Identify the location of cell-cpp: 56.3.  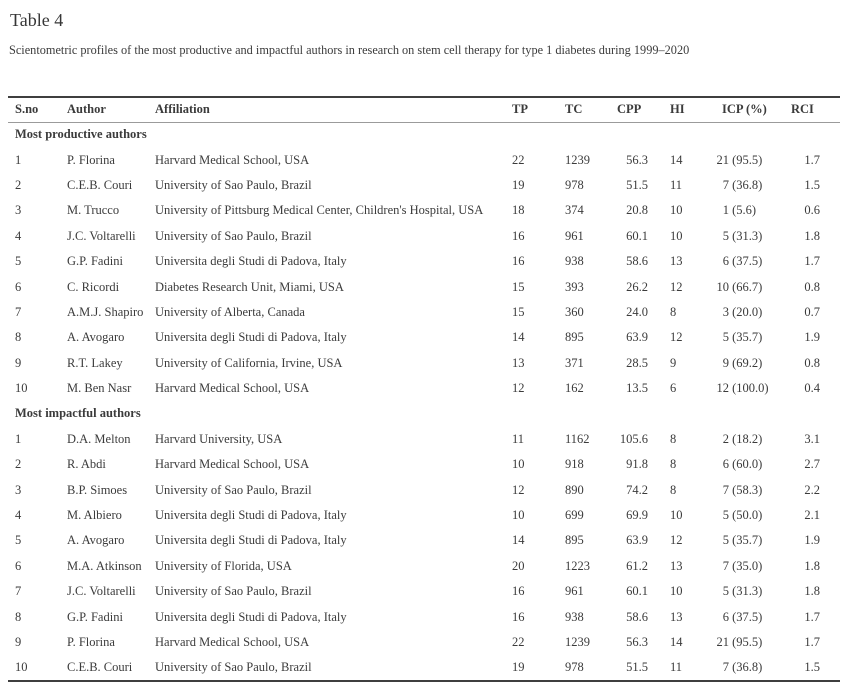
(637, 159).